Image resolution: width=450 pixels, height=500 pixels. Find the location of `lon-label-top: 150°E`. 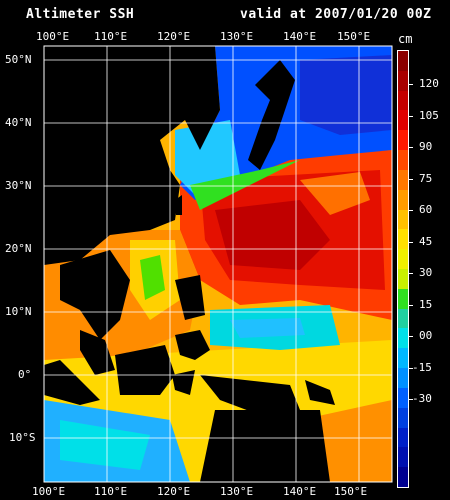

lon-label-top: 150°E is located at coordinates (354, 36).